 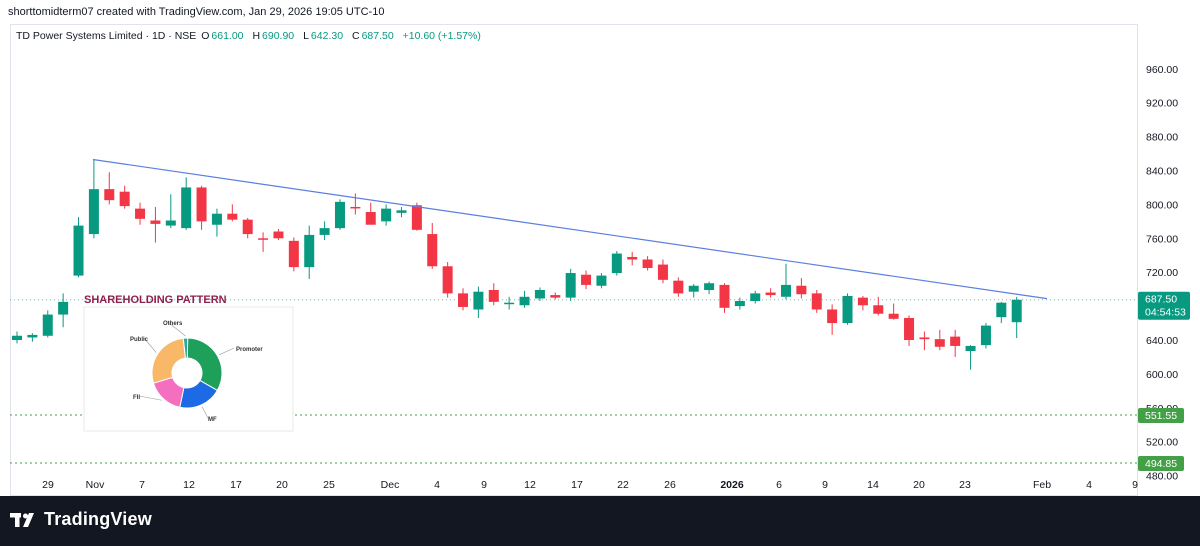 I want to click on x-tick-label: 7, so click(x=142, y=485).